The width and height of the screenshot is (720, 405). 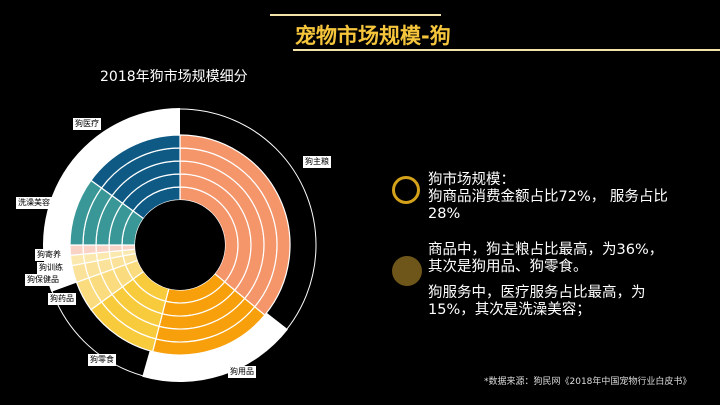 I want to click on top-rule, so click(x=355, y=15).